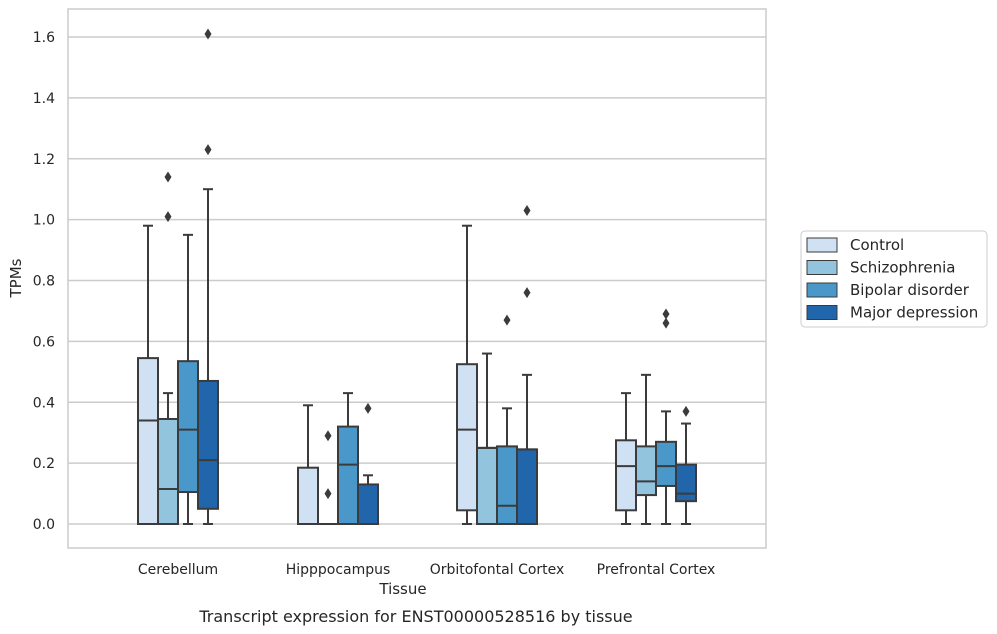  I want to click on y-axis-ticks: 0.0 0.2 0.4 0.6 0.8 1.0 1.2 1.4 1.6, so click(44, 281).